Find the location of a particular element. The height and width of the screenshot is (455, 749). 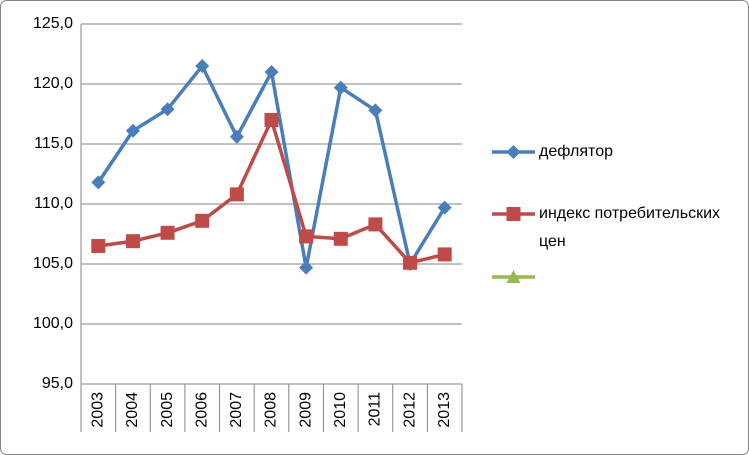

y-tick-label: 125,0 is located at coordinates (53, 23).